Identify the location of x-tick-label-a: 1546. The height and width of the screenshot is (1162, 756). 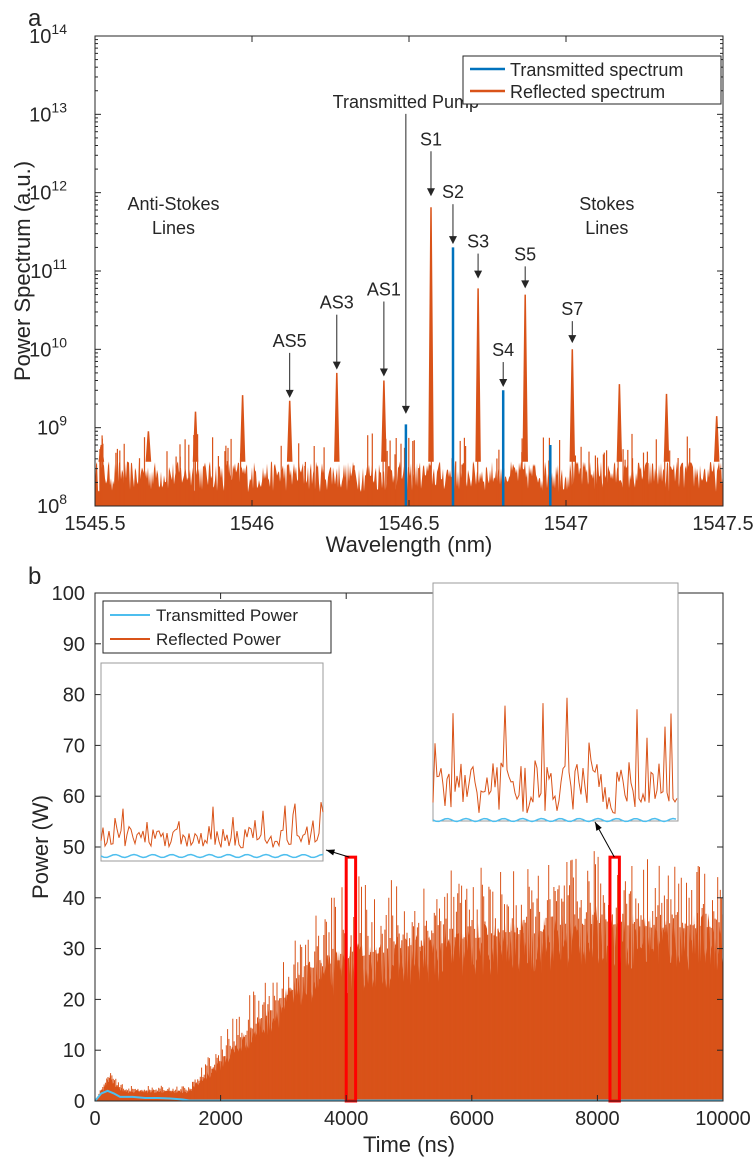
(252, 524).